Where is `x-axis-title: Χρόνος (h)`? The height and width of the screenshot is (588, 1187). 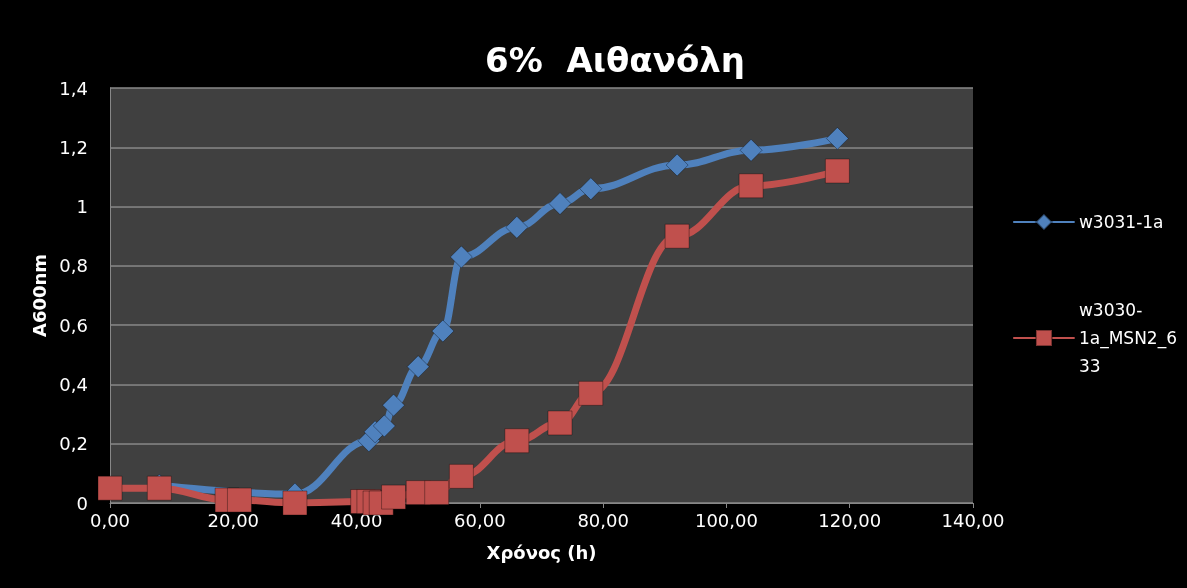 x-axis-title: Χρόνος (h) is located at coordinates (541, 552).